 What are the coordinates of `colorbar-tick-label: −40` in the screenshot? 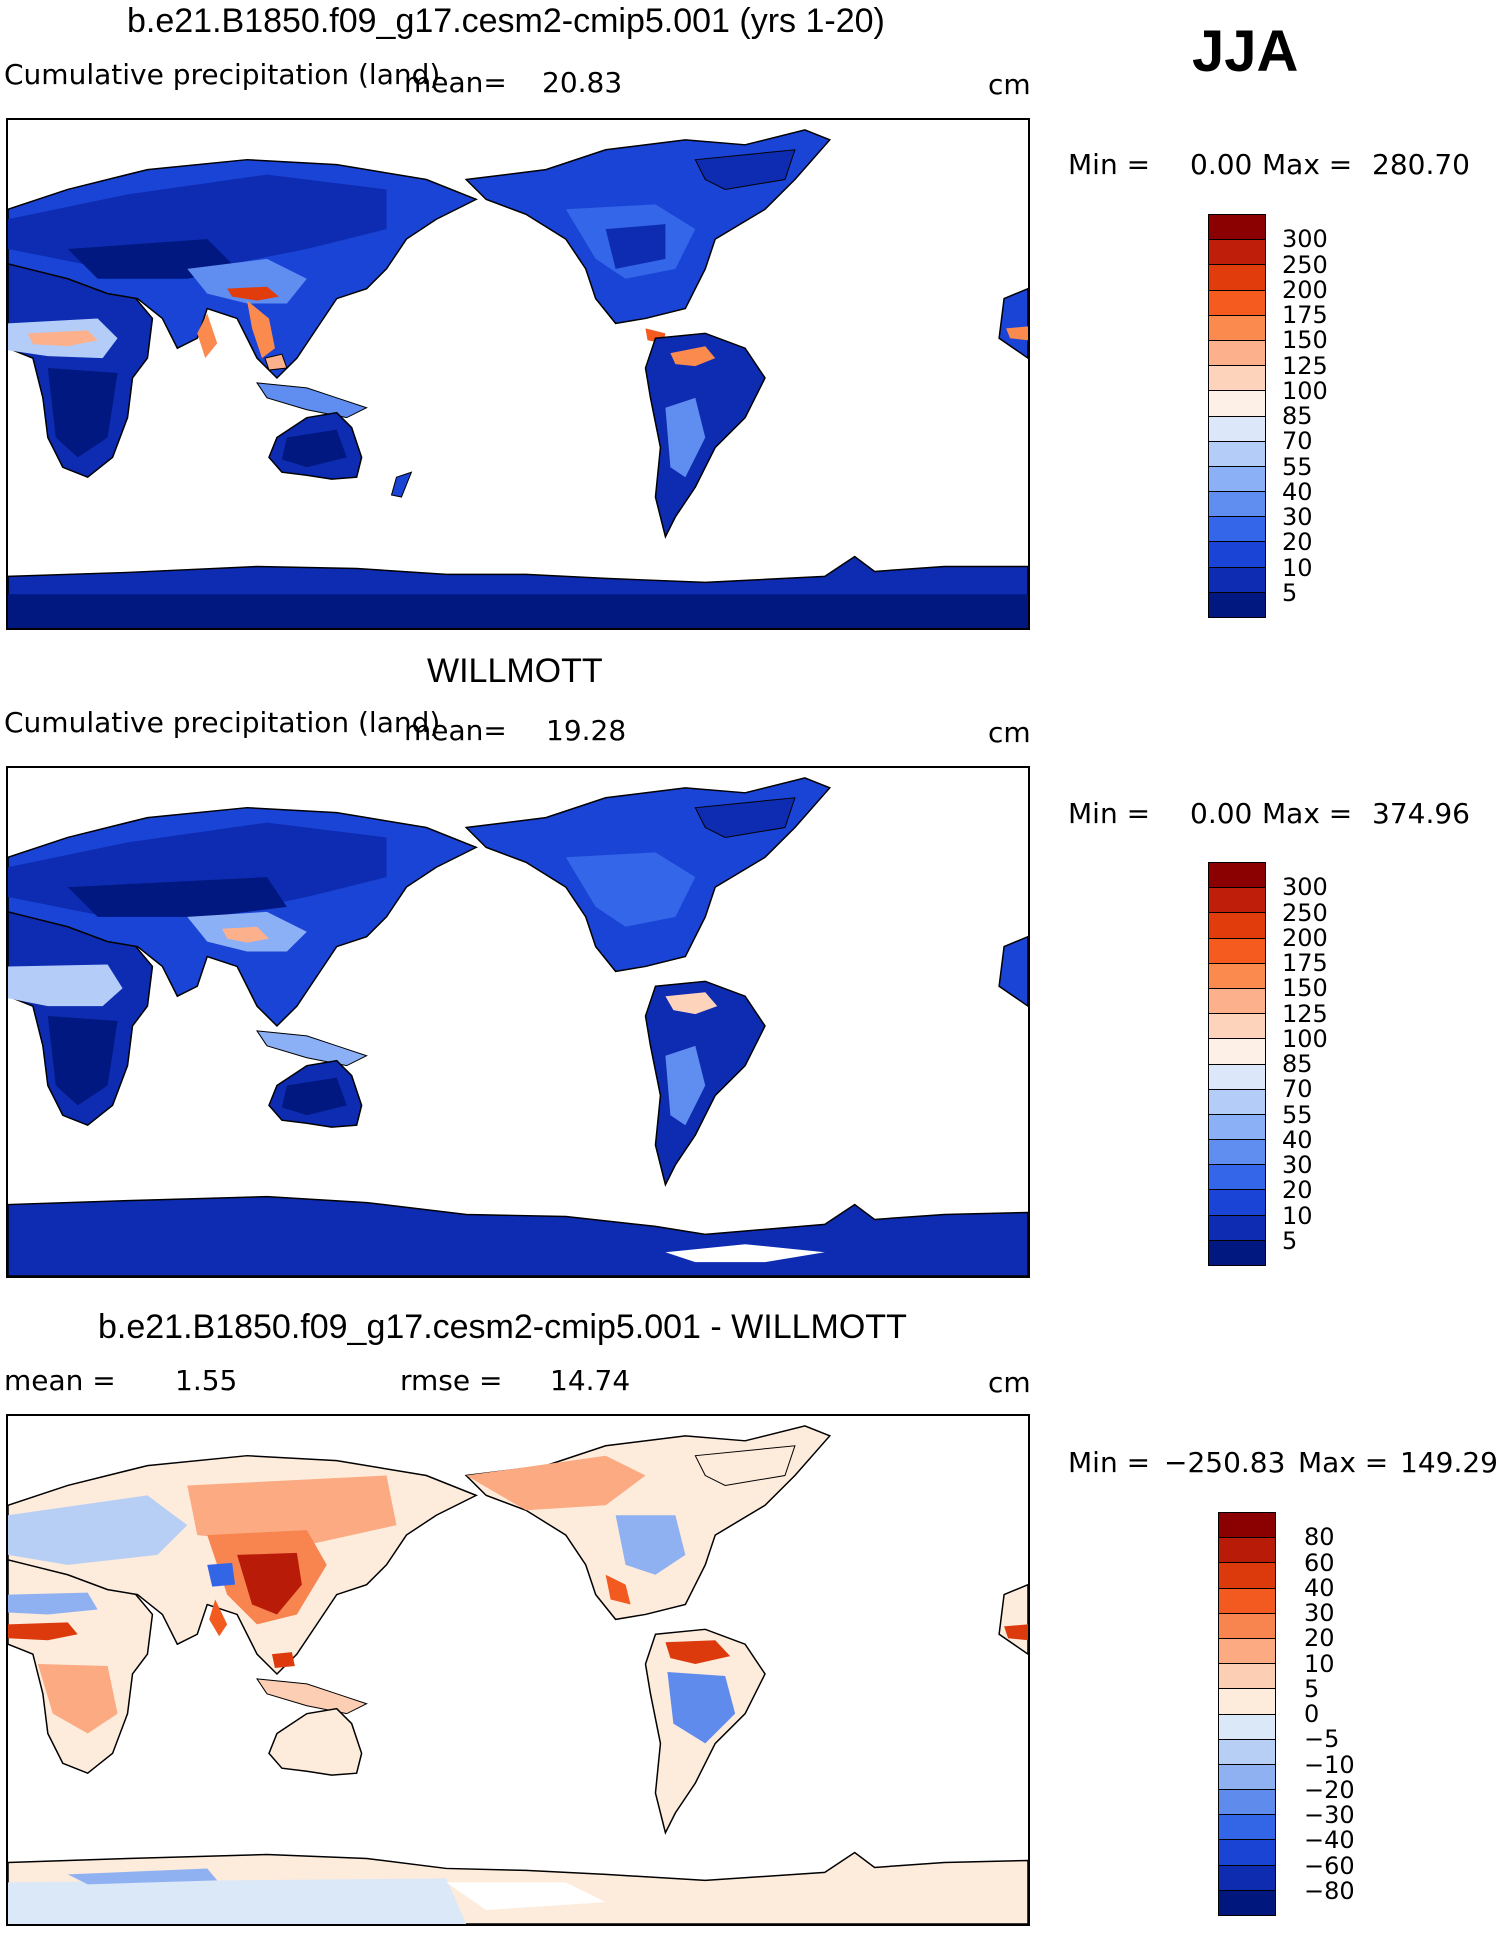 It's located at (1329, 1840).